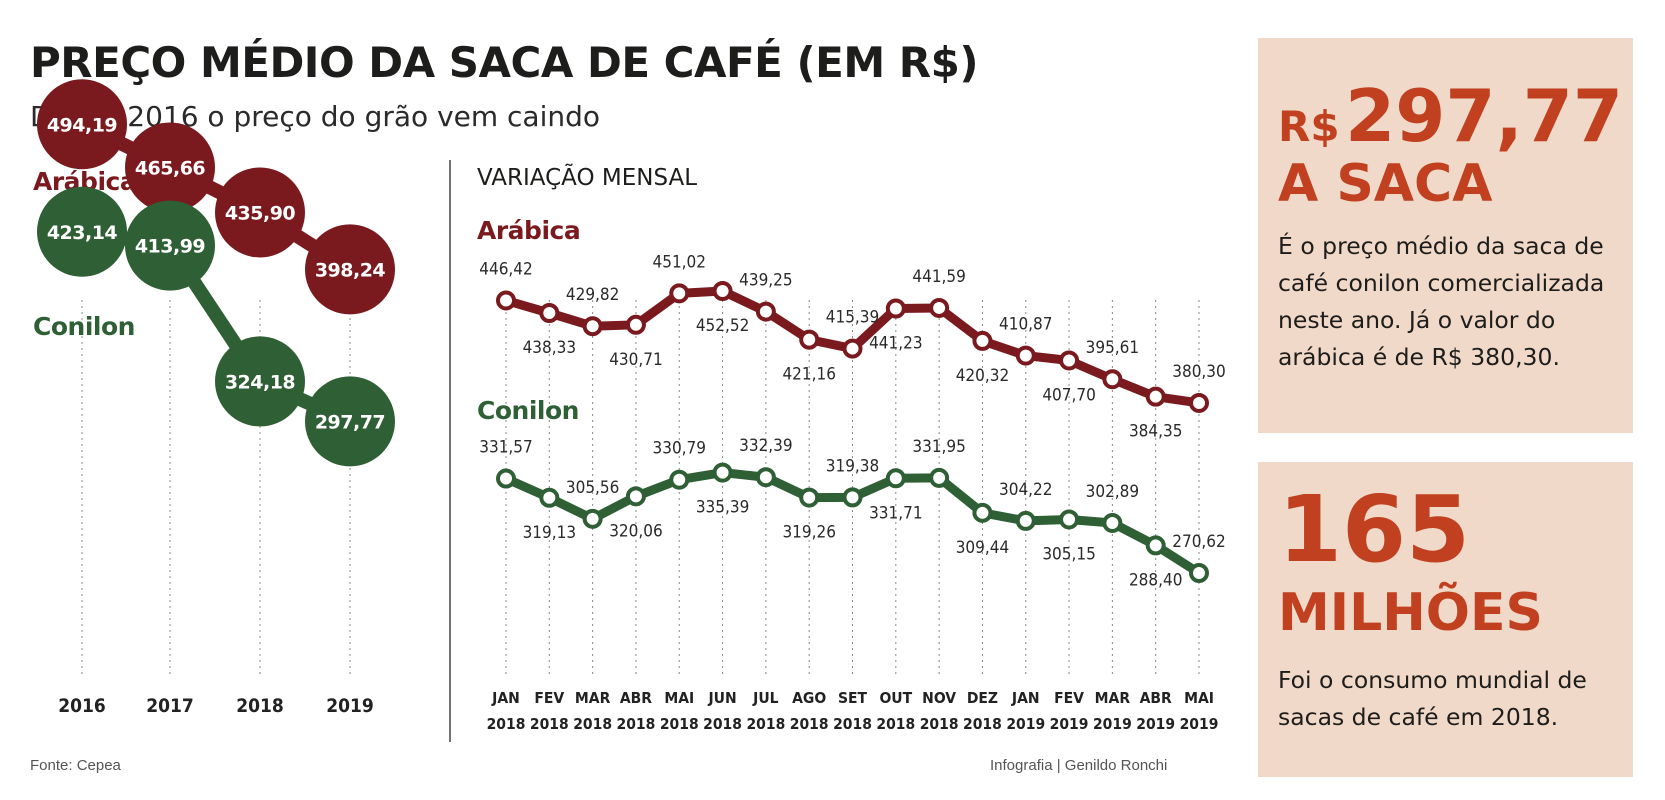 The image size is (1665, 800). I want to click on monthly-value-label: 319,26, so click(809, 533).